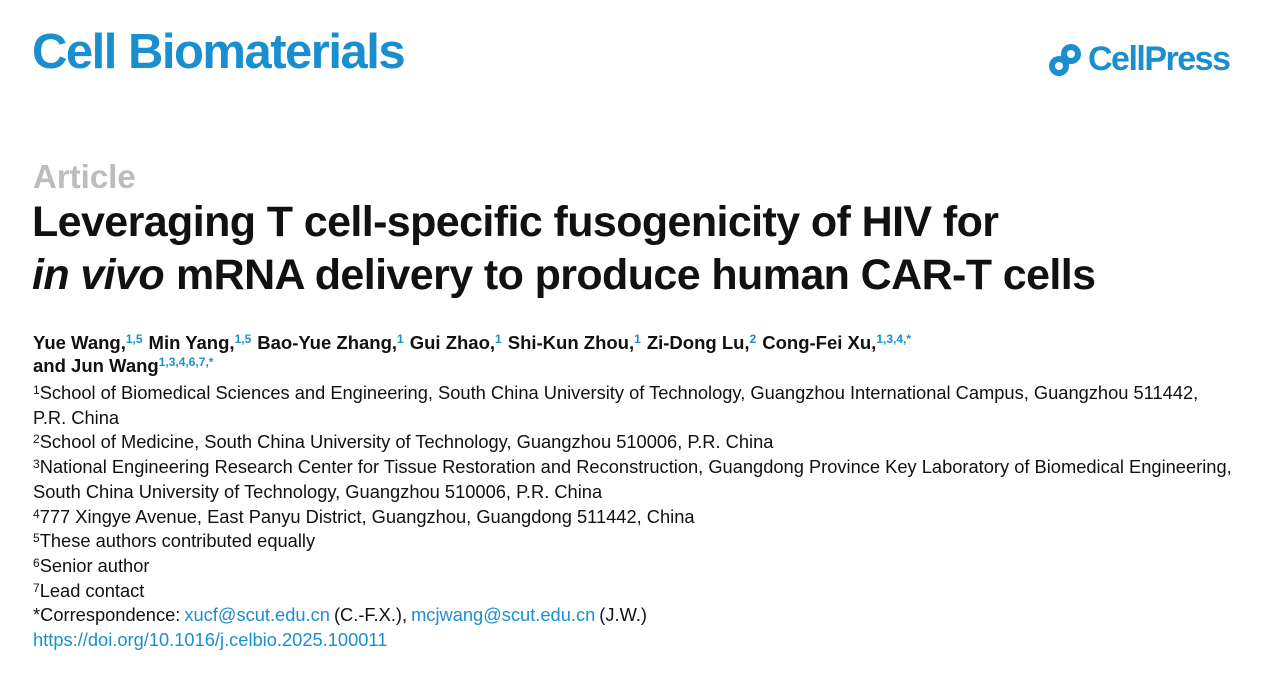 The image size is (1280, 675). Describe the element at coordinates (571, 342) in the screenshot. I see `author-name: Shi-Kun Zhou,` at that location.